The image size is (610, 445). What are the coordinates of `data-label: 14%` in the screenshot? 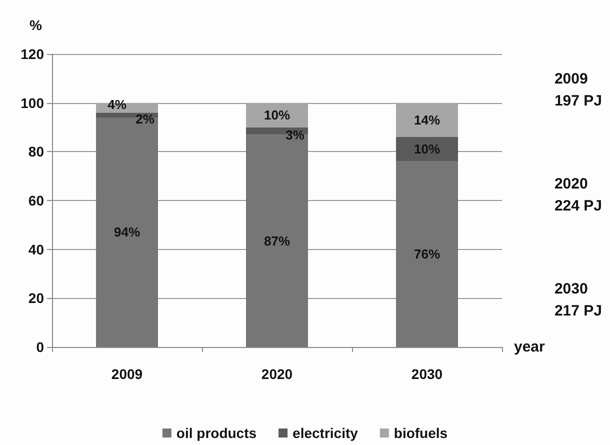 It's located at (427, 120).